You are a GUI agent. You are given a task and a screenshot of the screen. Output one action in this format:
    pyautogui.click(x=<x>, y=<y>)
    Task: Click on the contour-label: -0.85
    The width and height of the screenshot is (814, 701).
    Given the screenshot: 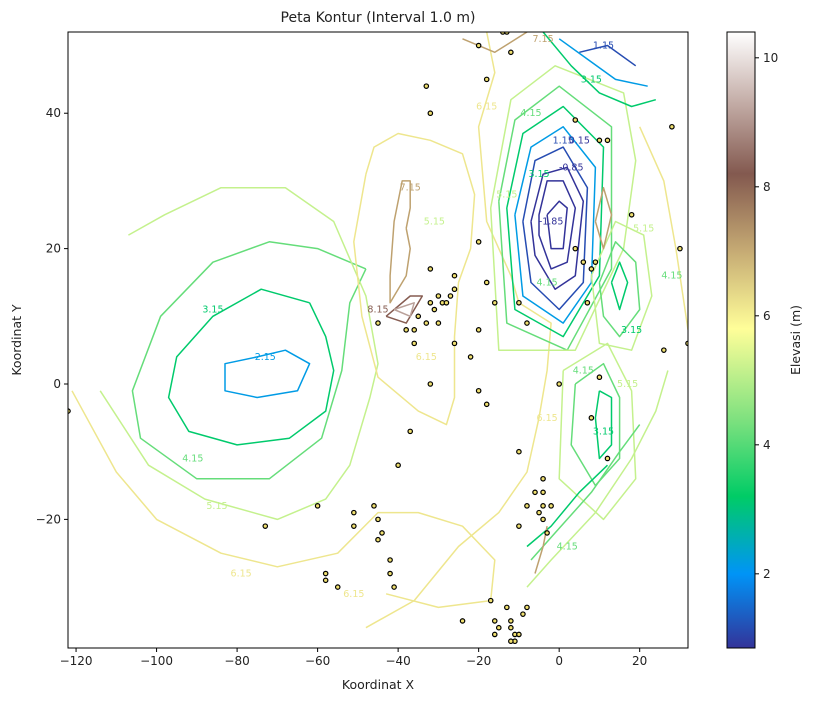 What is the action you would take?
    pyautogui.click(x=571, y=167)
    